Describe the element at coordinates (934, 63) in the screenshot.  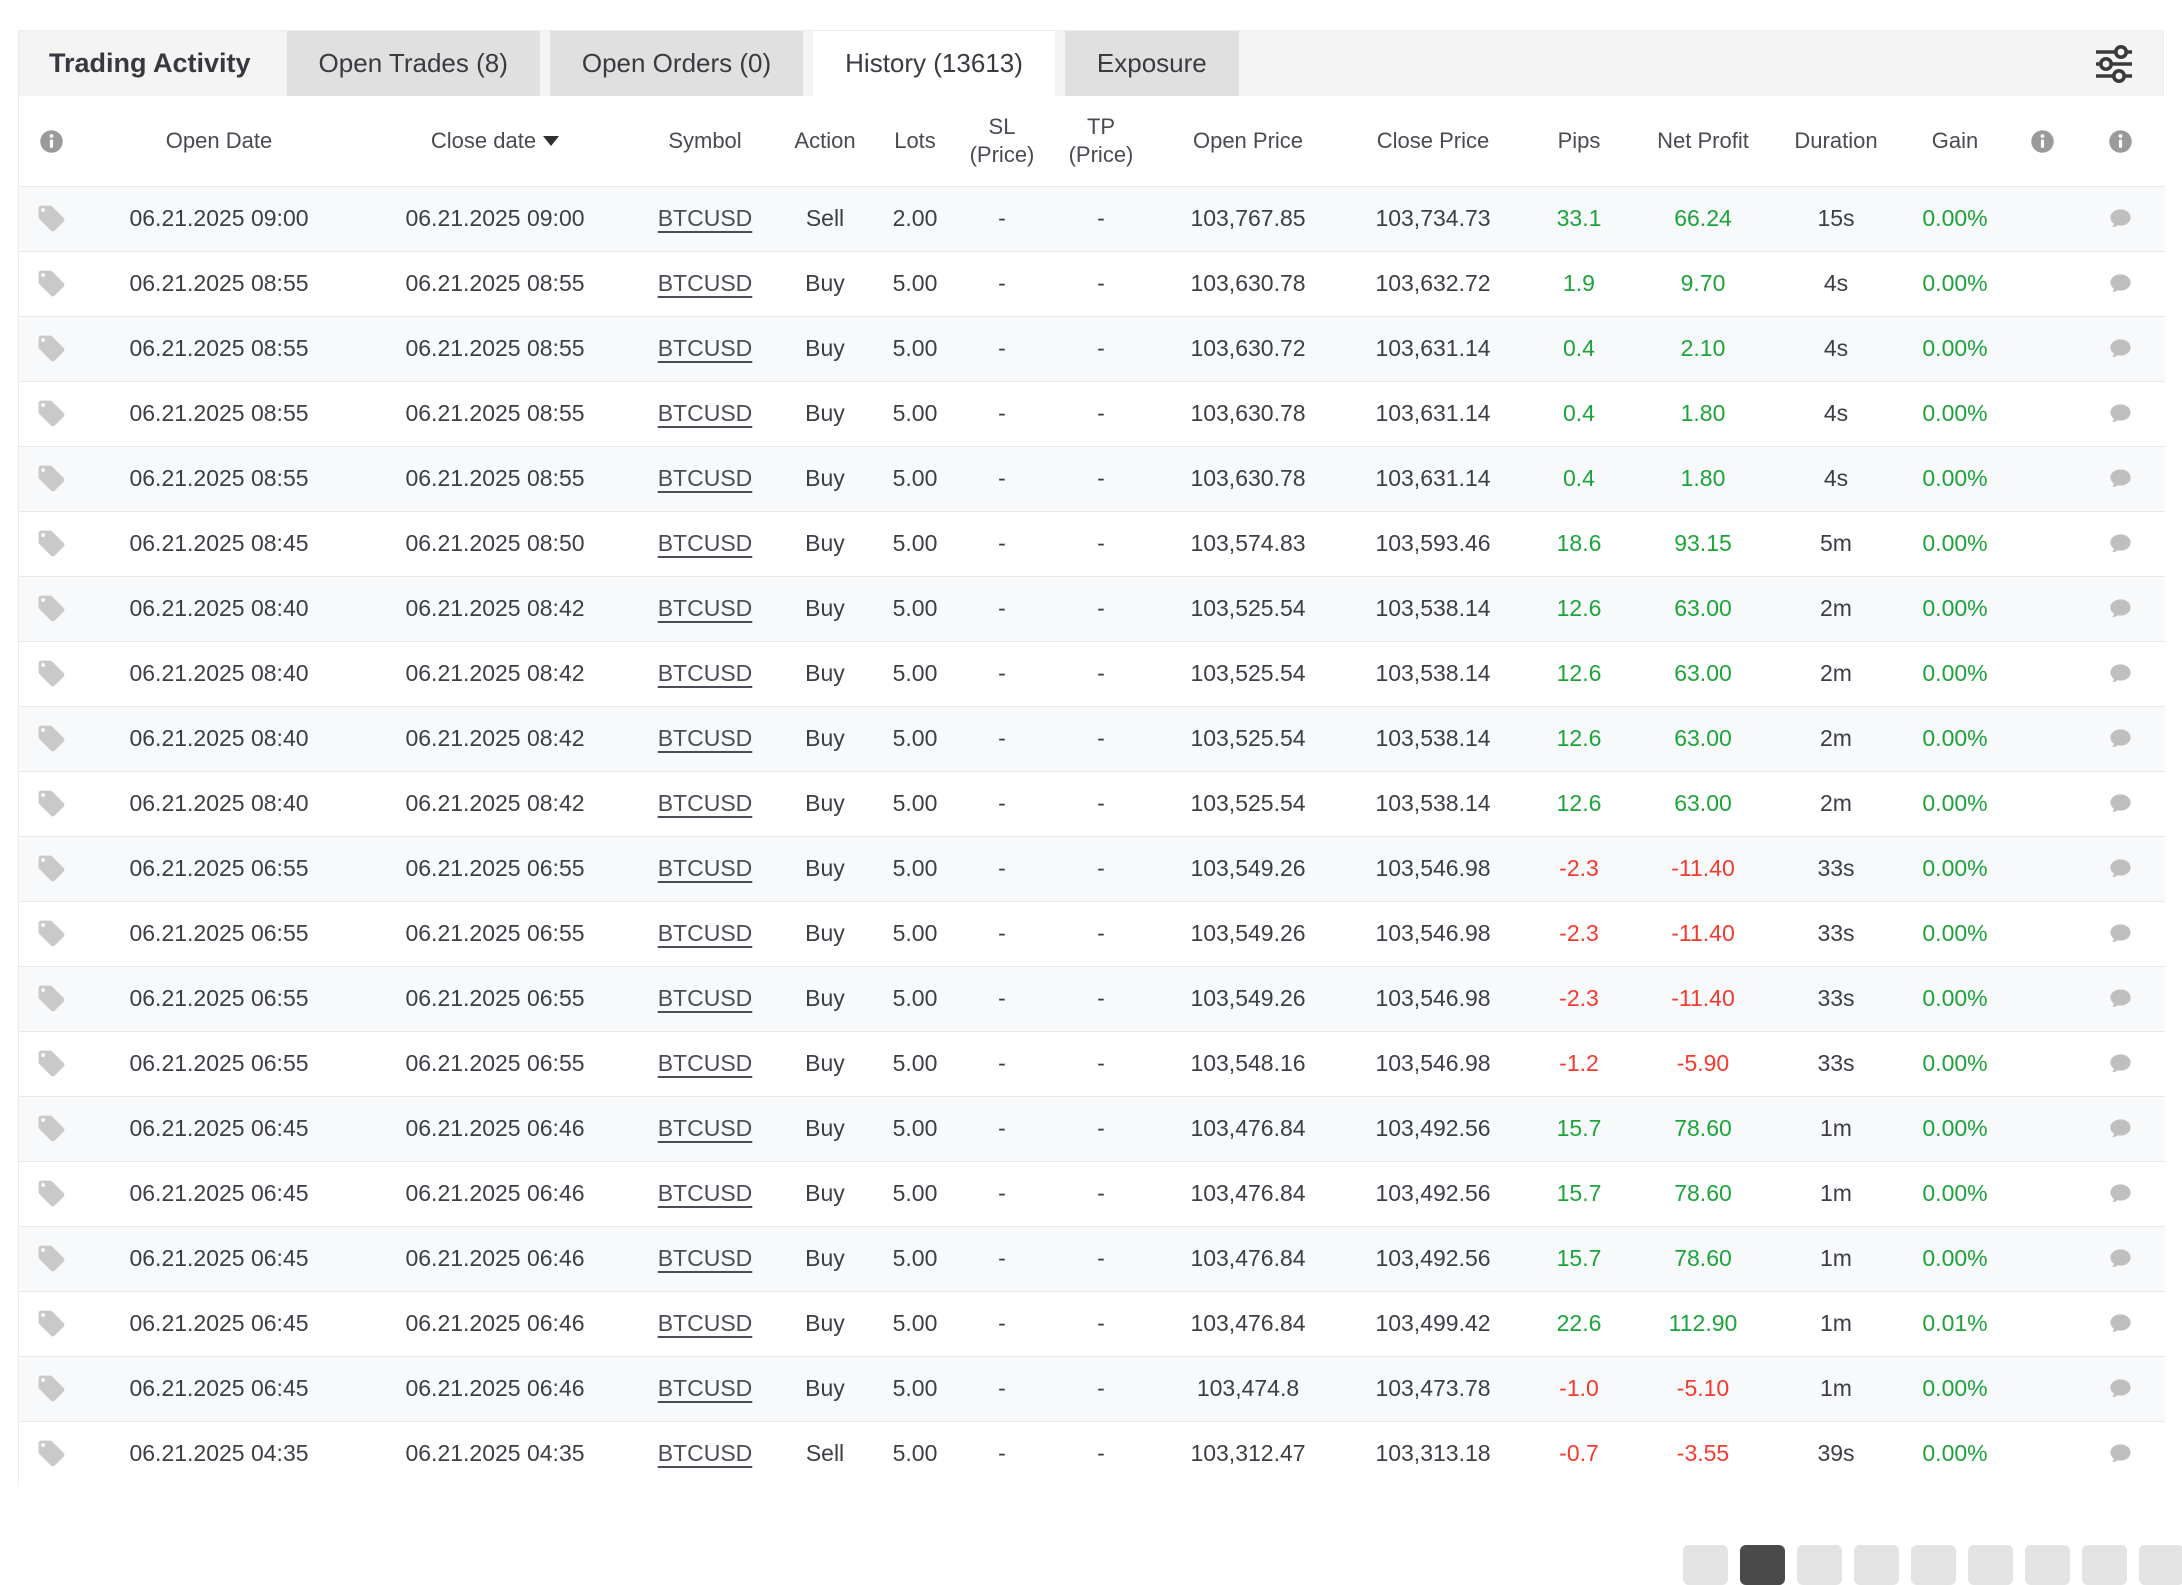
I see `tab-history-13613: History (13613)` at that location.